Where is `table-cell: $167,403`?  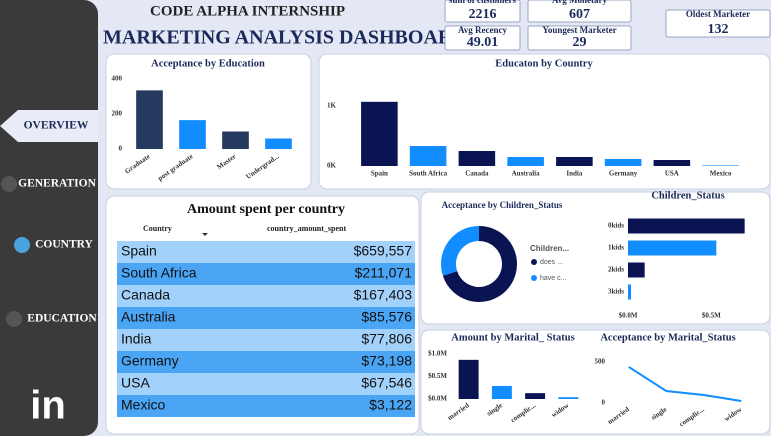
table-cell: $167,403 is located at coordinates (383, 295).